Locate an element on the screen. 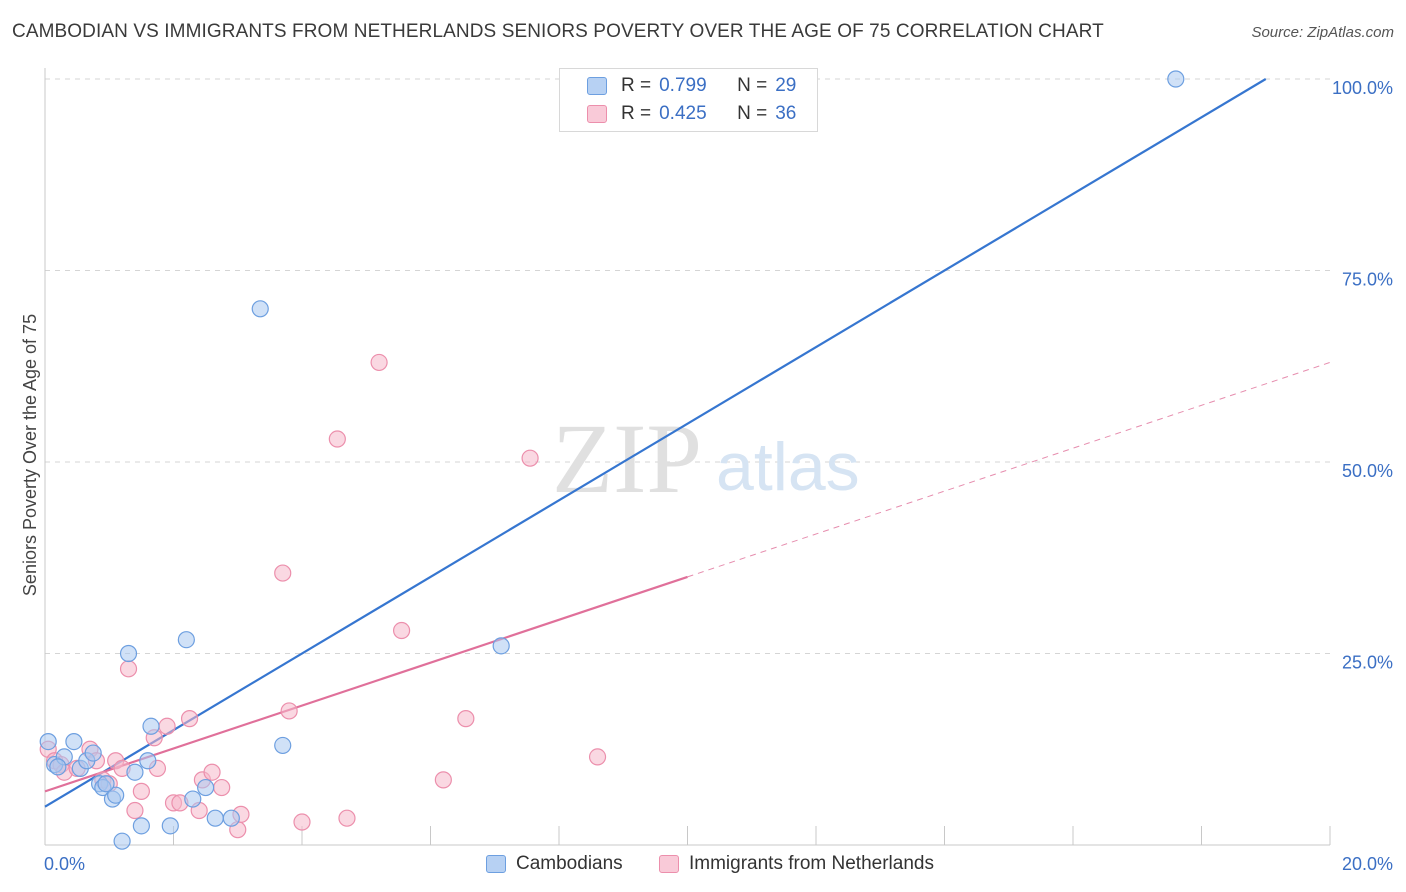 The height and width of the screenshot is (892, 1406). y-tick-label: 75.0% is located at coordinates (1367, 280).